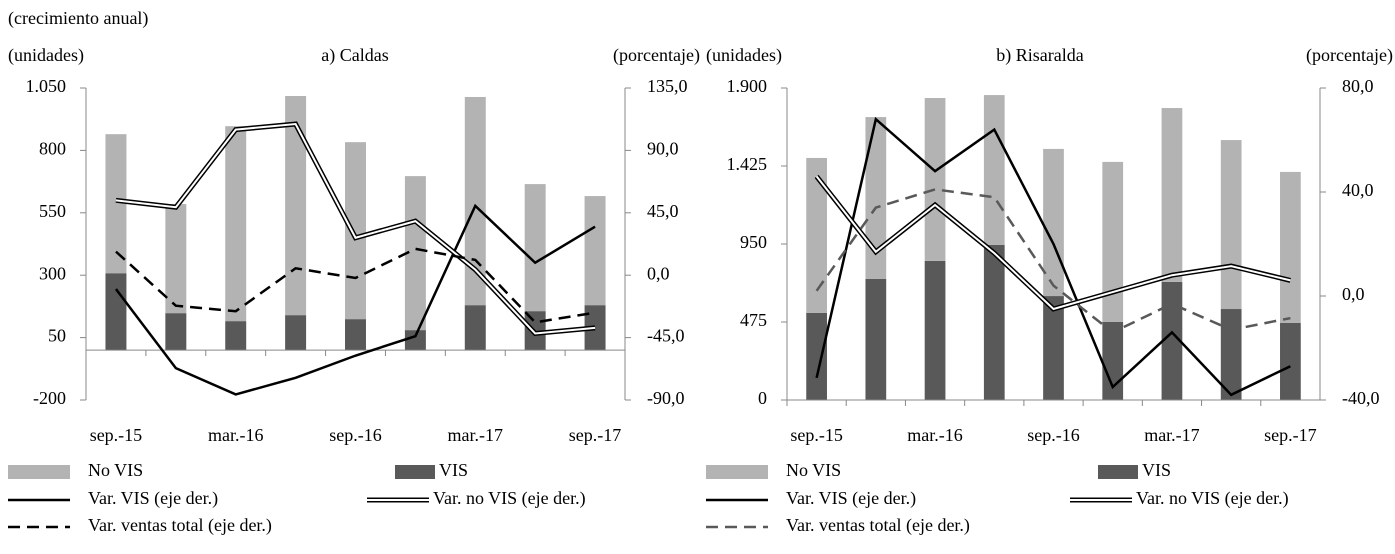  I want to click on y-tick-label: 1.050, so click(46, 86).